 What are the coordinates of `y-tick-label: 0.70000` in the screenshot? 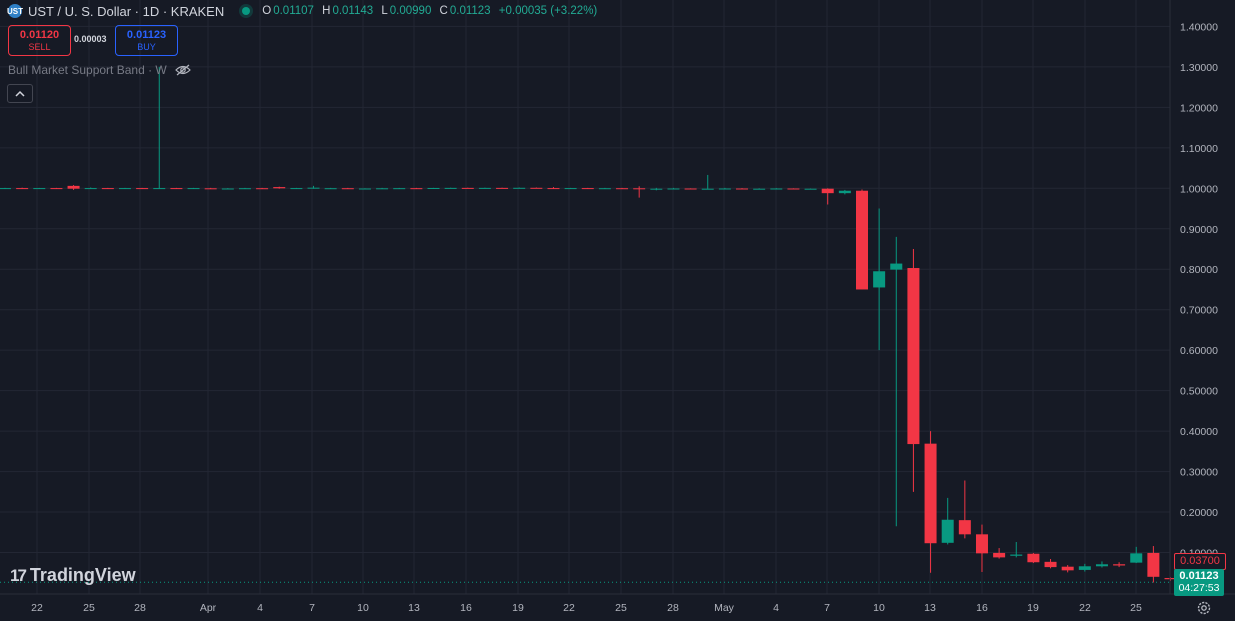 It's located at (1199, 311).